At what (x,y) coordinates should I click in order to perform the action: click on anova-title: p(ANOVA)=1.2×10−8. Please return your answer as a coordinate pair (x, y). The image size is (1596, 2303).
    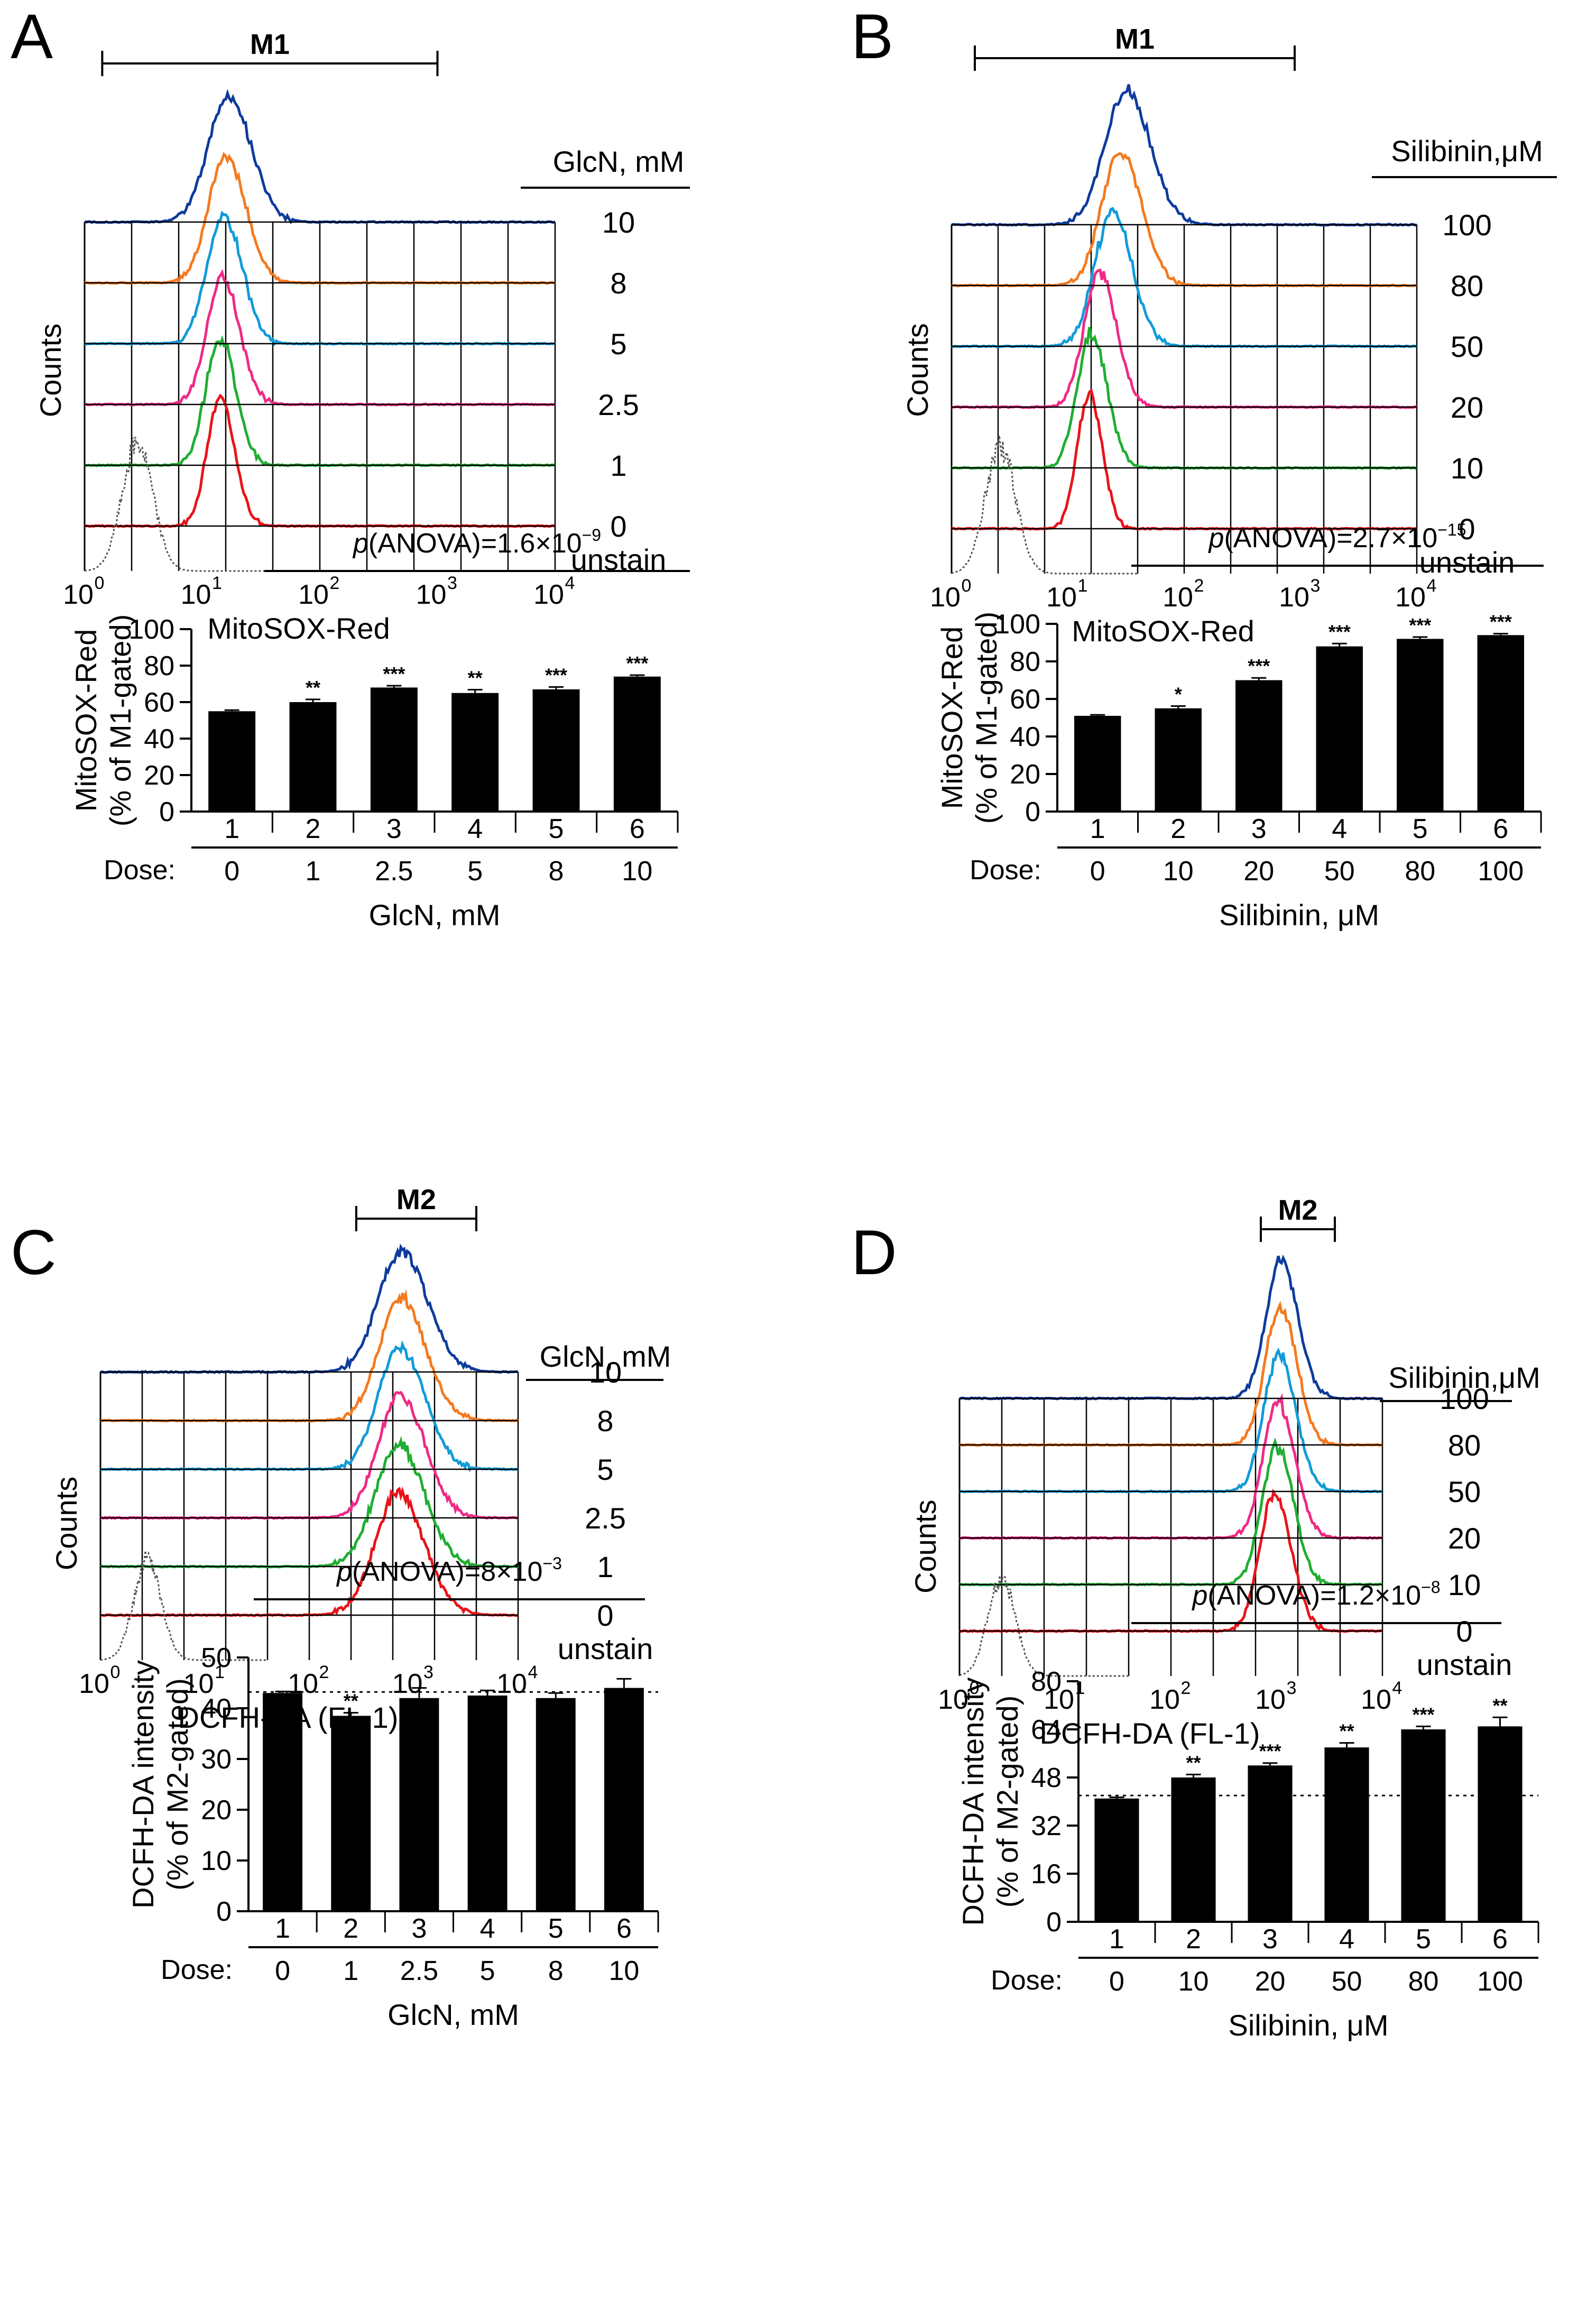
    Looking at the image, I should click on (1315, 1594).